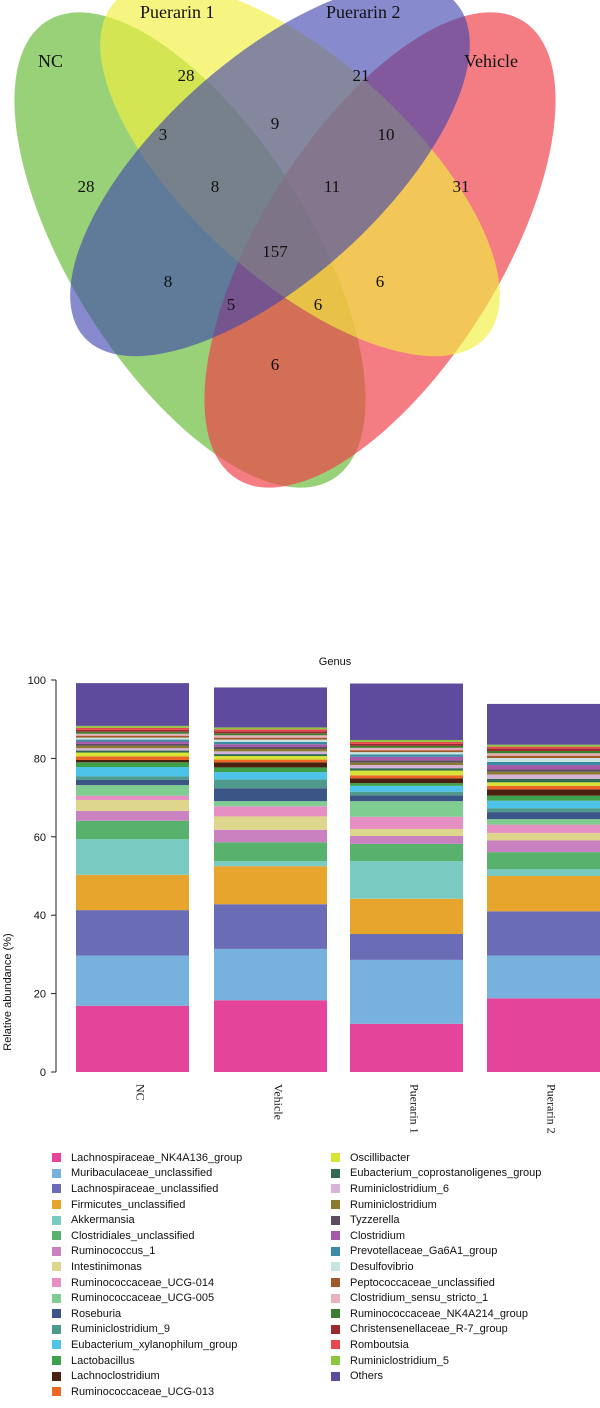  I want to click on venn-set-label-puerarin-2: Puerarin 2, so click(363, 12).